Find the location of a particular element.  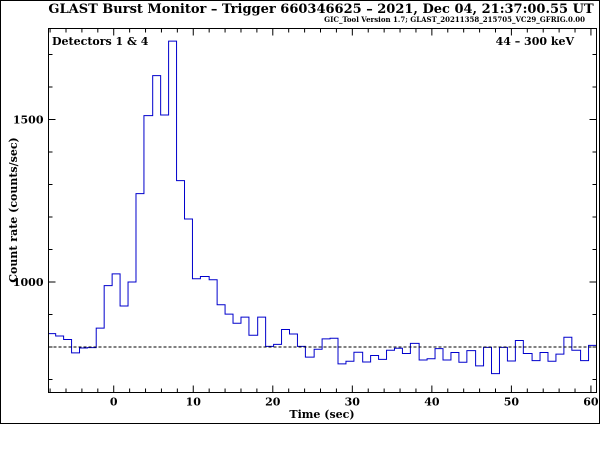

x-tick-label: 10 is located at coordinates (194, 402).